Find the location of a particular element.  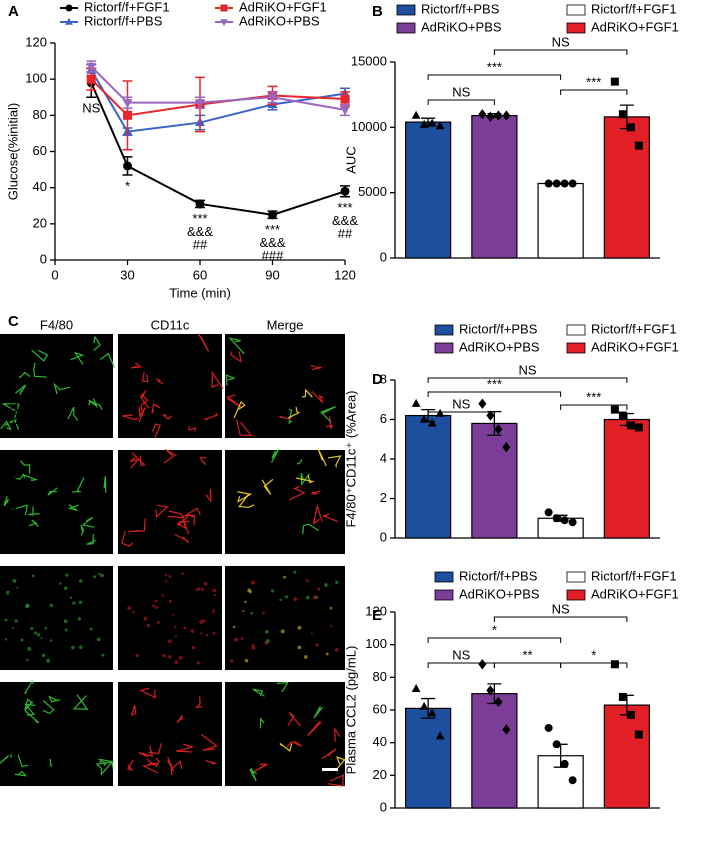

y-axis-label: F4/80⁺CD11c⁺ (%Area) is located at coordinates (350, 458).